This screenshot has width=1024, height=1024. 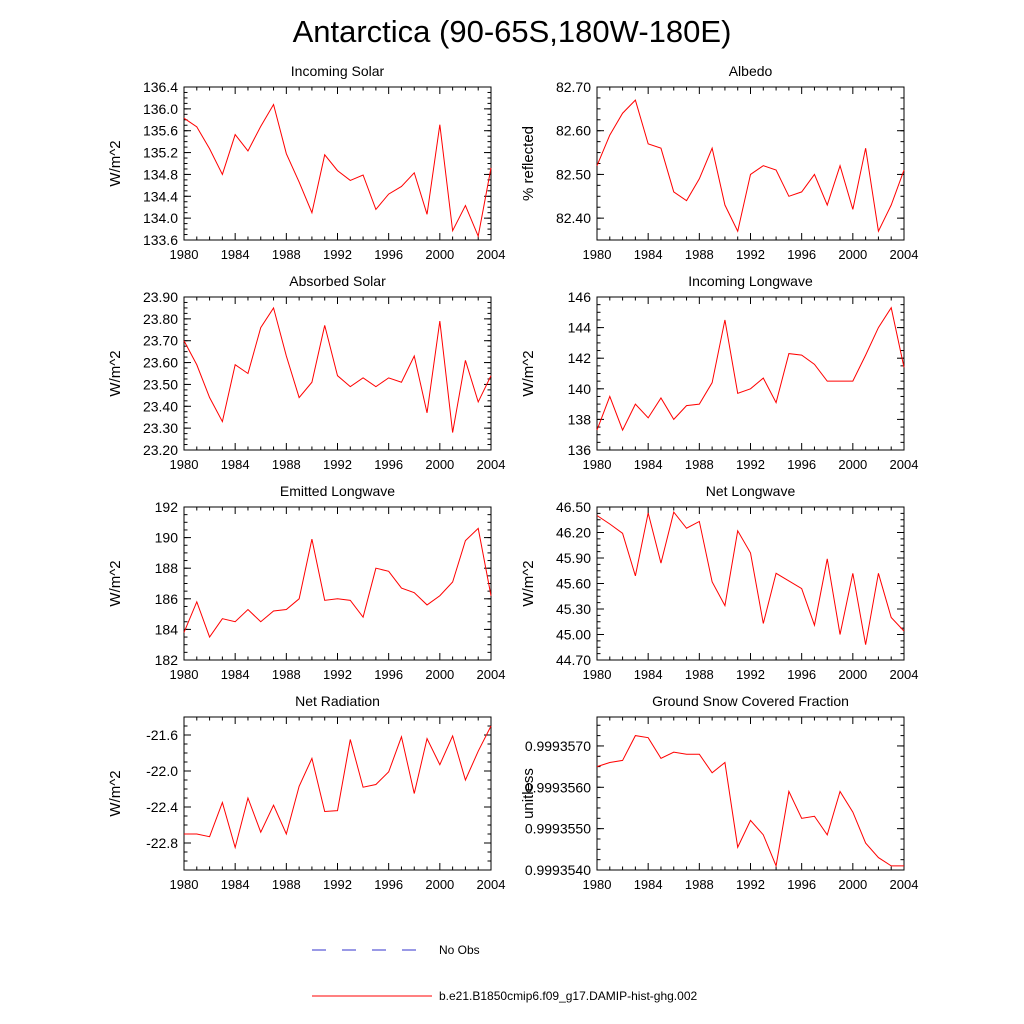 I want to click on y-tick-label: 23.80, so click(x=160, y=319).